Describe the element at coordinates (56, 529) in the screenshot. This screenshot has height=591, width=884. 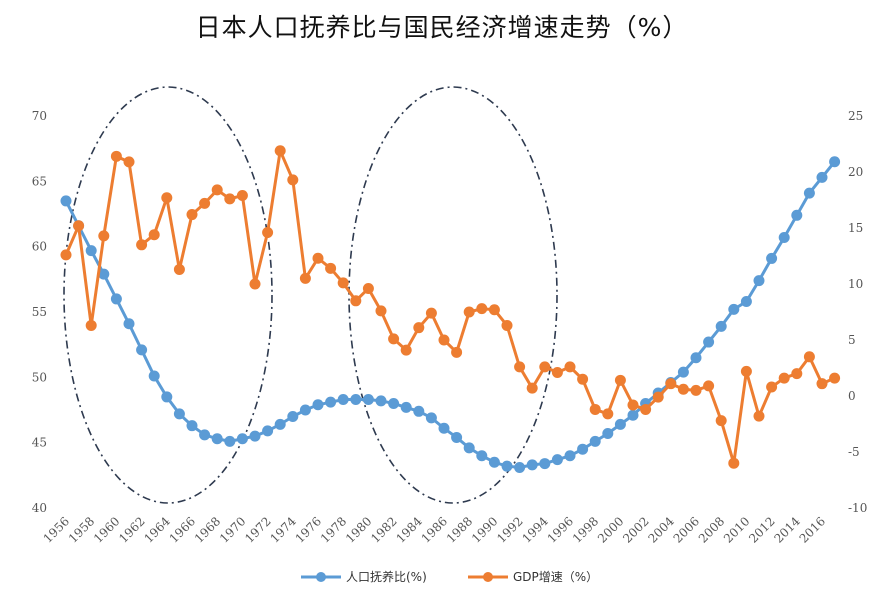
I see `x-tick-label: 1956` at that location.